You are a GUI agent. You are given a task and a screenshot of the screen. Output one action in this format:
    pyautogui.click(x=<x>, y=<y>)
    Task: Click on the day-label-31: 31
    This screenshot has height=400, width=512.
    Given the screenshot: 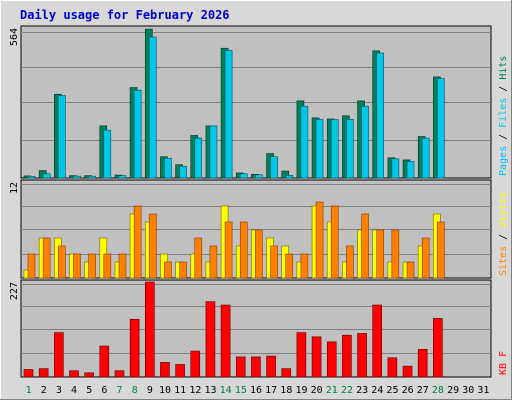 What is the action you would take?
    pyautogui.click(x=483, y=390)
    